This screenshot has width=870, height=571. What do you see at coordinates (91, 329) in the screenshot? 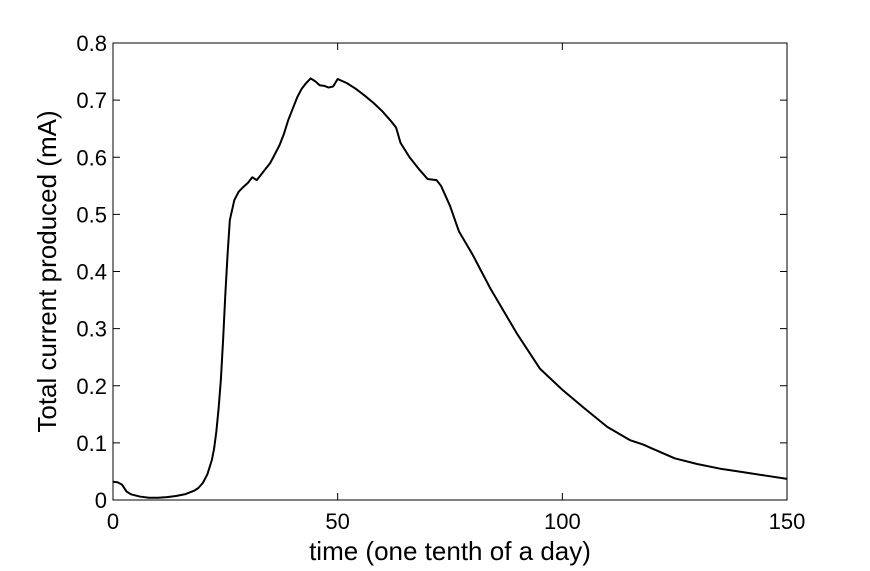
I see `y-tick-label: 0.3` at bounding box center [91, 329].